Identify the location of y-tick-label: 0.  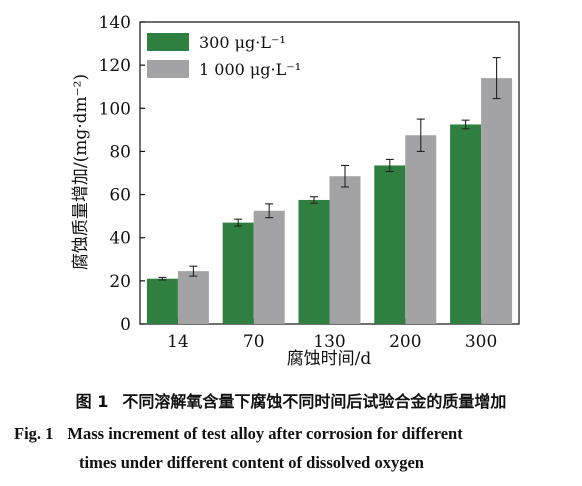
(125, 325).